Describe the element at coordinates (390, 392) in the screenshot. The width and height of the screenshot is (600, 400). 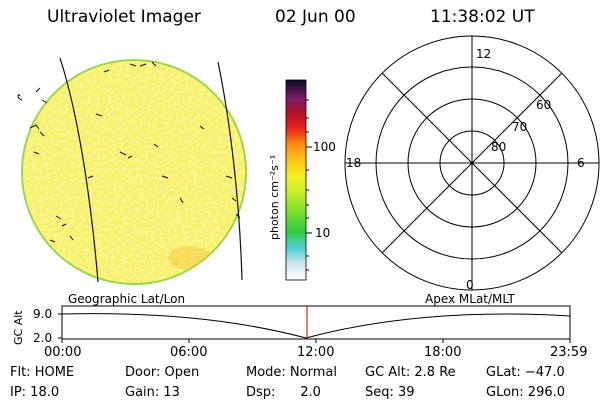
I see `status-seq: Seq: 39` at that location.